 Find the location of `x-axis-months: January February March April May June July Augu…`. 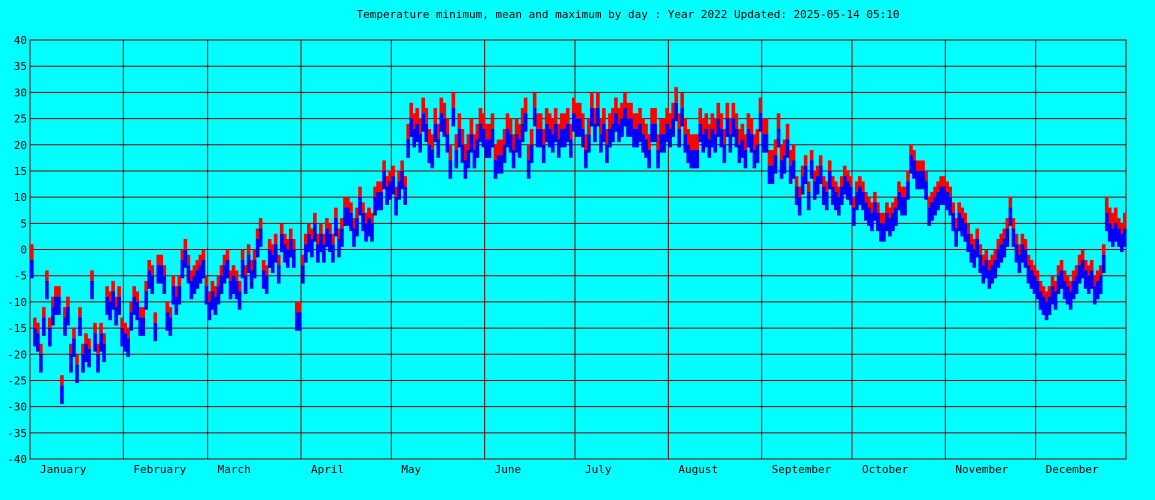

x-axis-months: January February March April May June July Augu… is located at coordinates (569, 469).